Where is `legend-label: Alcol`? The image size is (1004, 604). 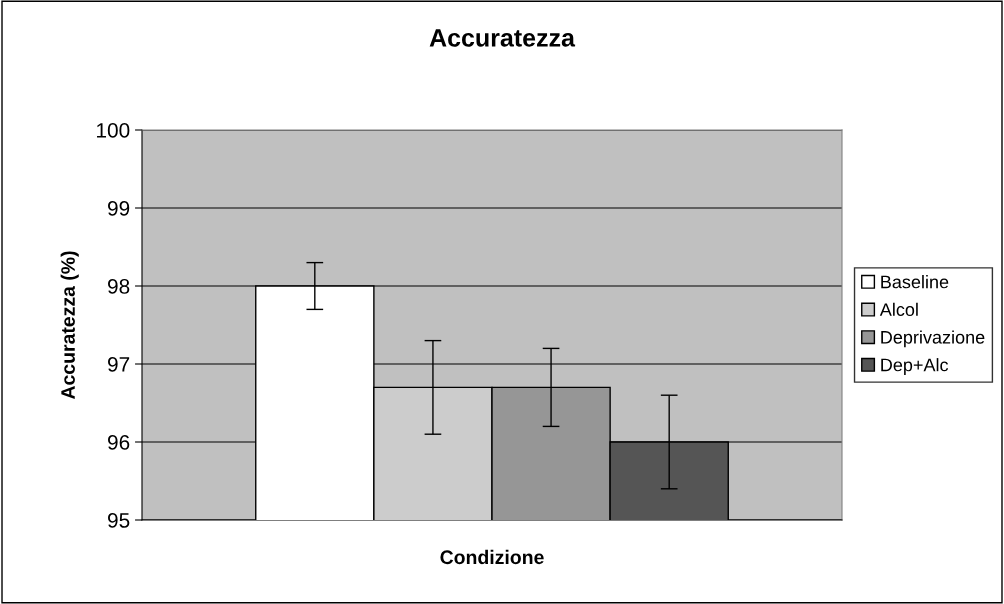
legend-label: Alcol is located at coordinates (898, 309).